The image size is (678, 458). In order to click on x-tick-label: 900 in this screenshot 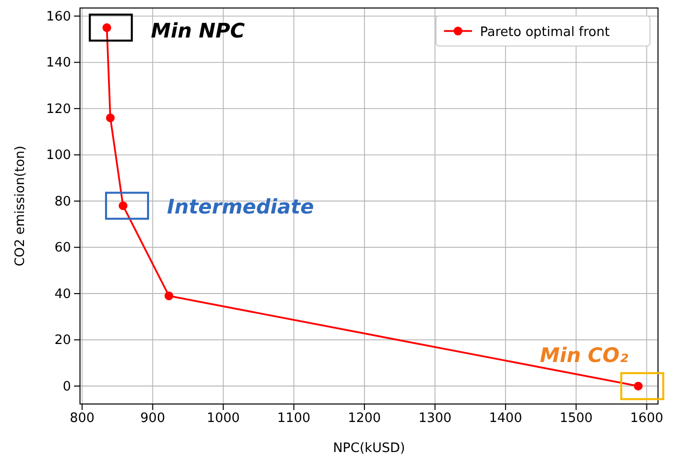, I will do `click(153, 418)`.